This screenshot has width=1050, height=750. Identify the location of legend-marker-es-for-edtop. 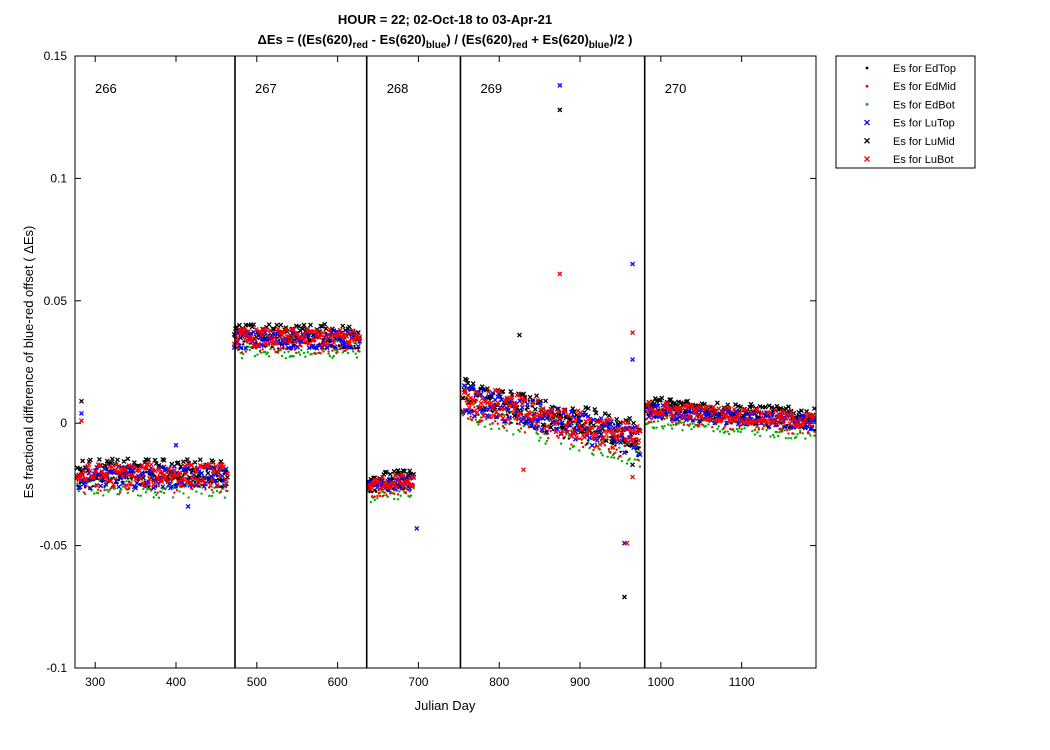
(867, 68).